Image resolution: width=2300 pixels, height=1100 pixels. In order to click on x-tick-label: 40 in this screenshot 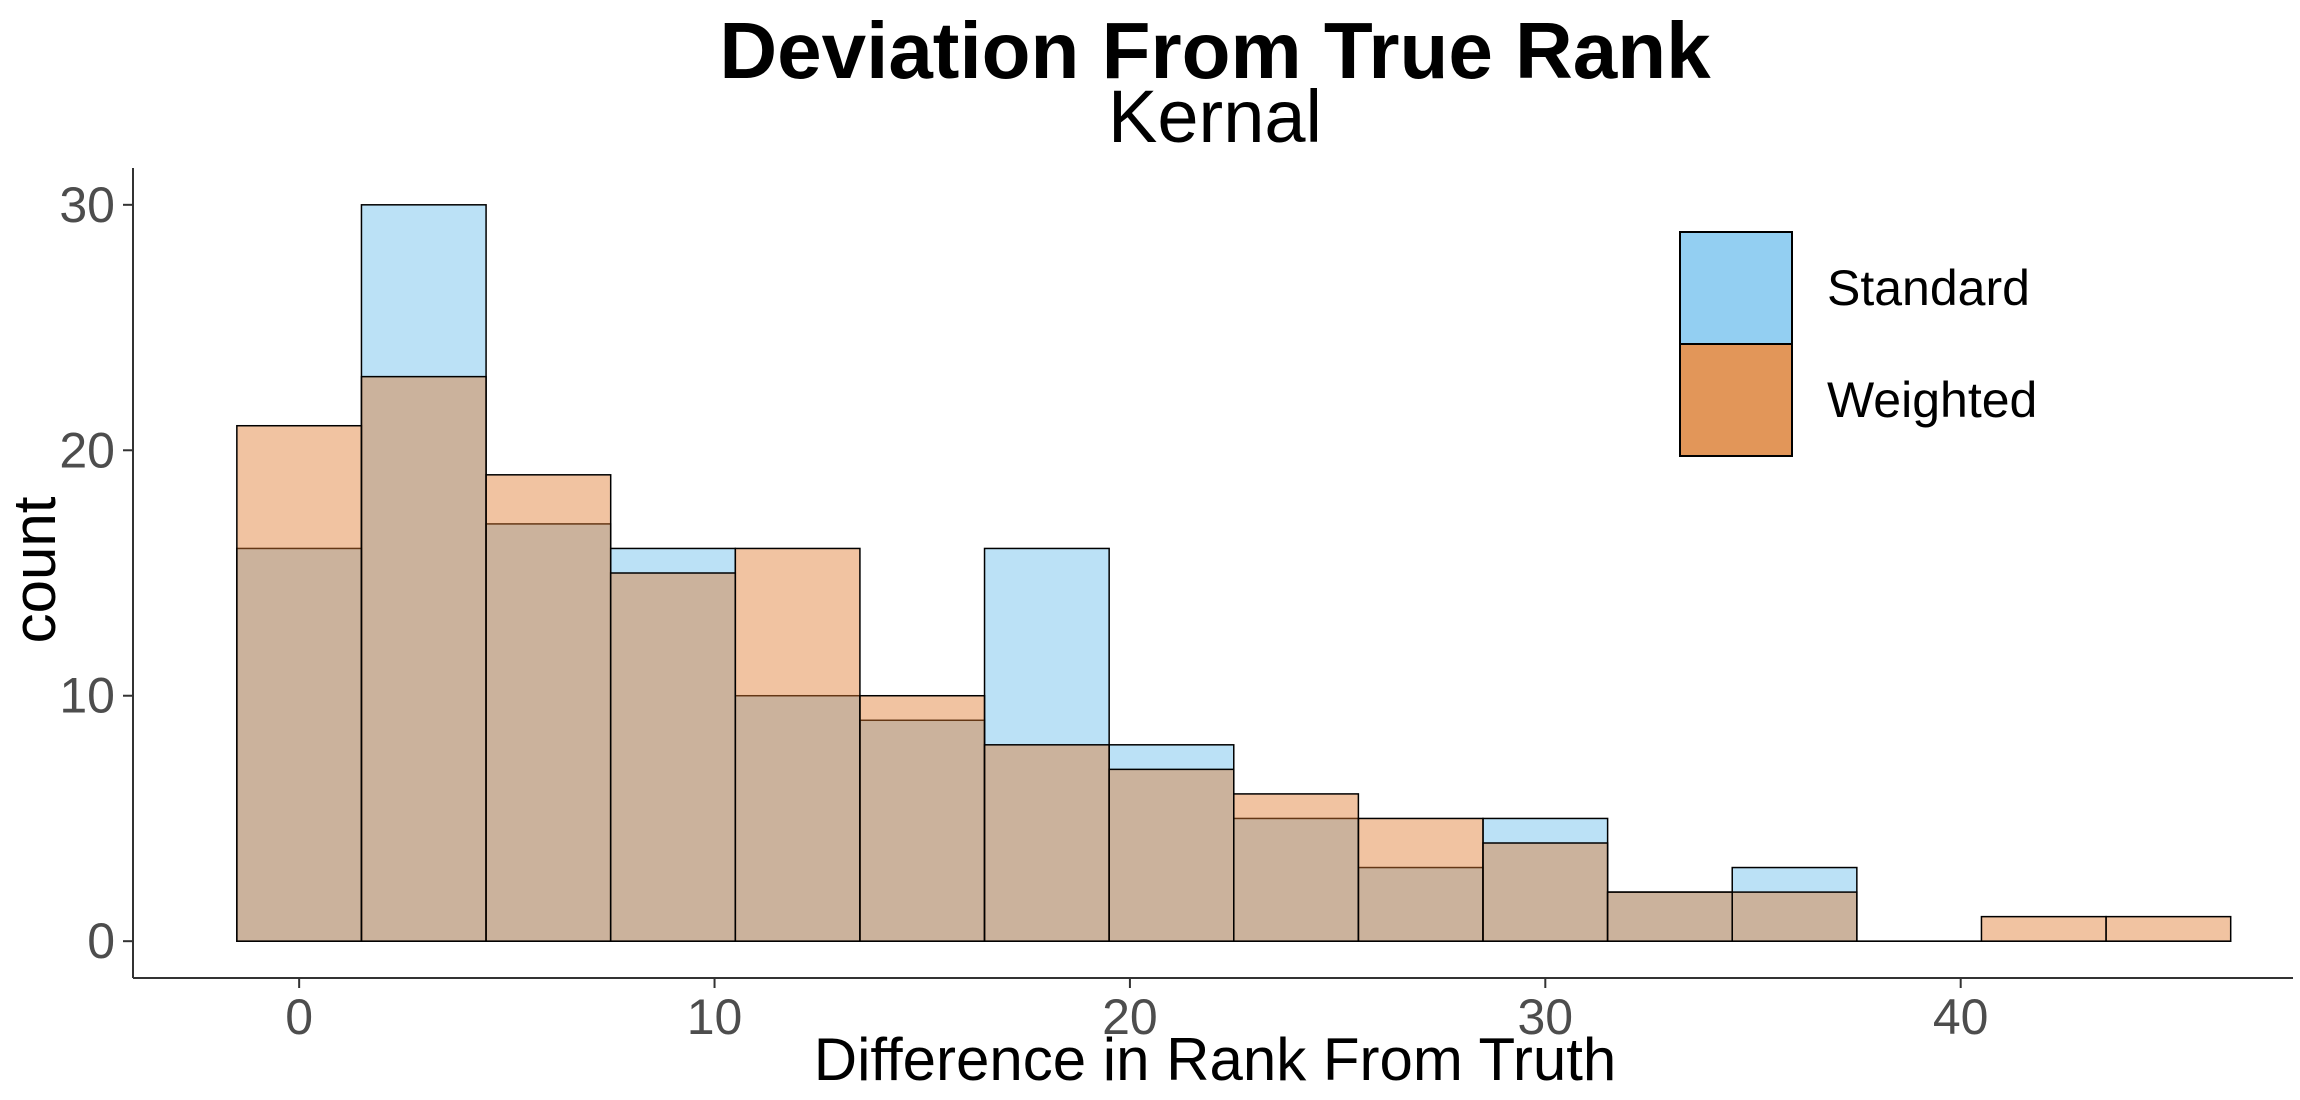, I will do `click(1961, 1017)`.